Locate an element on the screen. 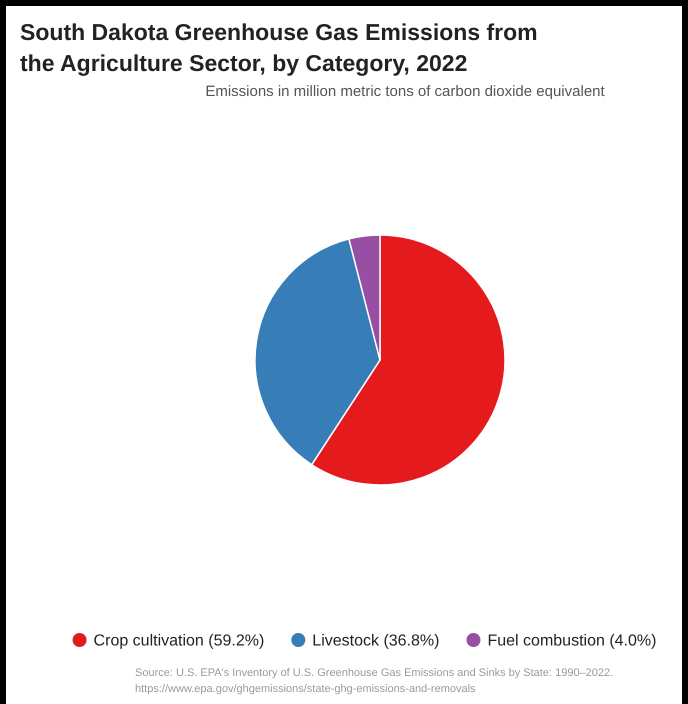  chart-title: South Dakota Greenhouse Gas Emissions from the Agriculture Sector, by Category, 2022 is located at coordinates (279, 47).